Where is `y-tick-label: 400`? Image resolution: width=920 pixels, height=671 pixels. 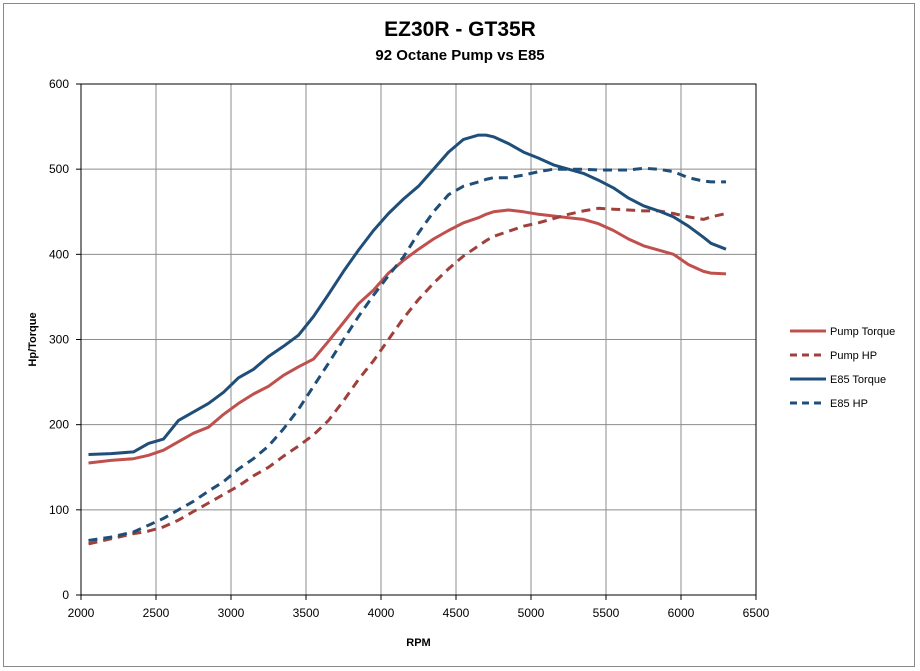
y-tick-label: 400 is located at coordinates (59, 254).